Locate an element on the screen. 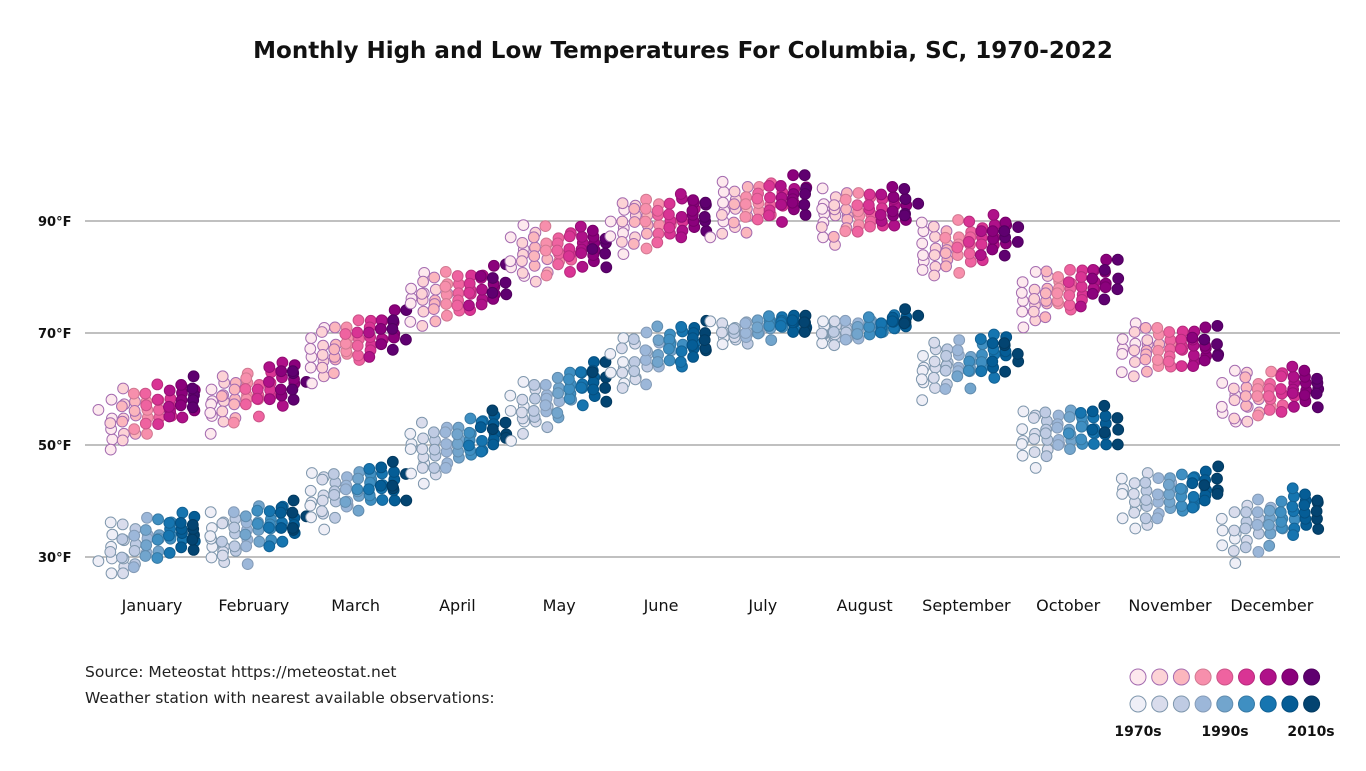 This screenshot has width=1366, height=771. point-low-october-1998 is located at coordinates (1069, 417).